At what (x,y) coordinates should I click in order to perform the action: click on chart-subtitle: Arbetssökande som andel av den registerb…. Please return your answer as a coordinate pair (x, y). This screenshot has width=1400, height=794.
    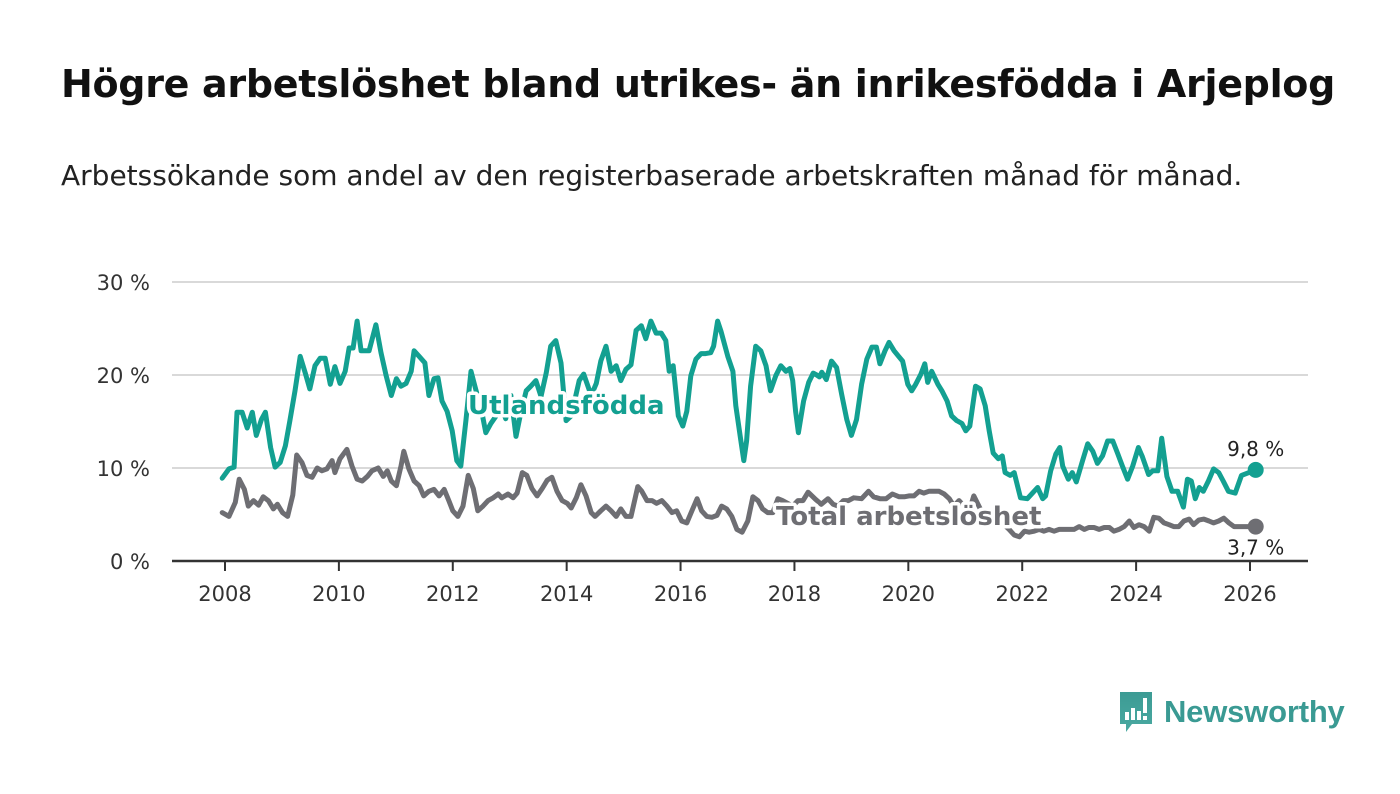
    Looking at the image, I should click on (652, 175).